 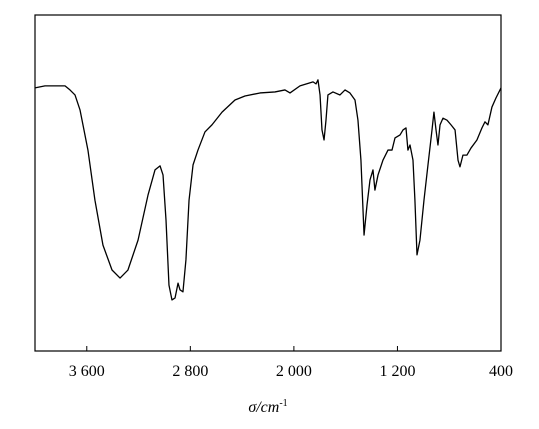 I want to click on x-tick-label: 2 800, so click(x=190, y=371).